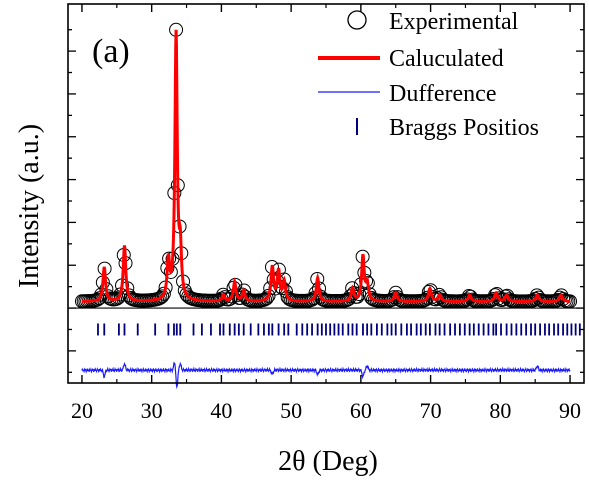 The width and height of the screenshot is (589, 483). I want to click on y-axis-label: Intensity (a.u.), so click(29, 206).